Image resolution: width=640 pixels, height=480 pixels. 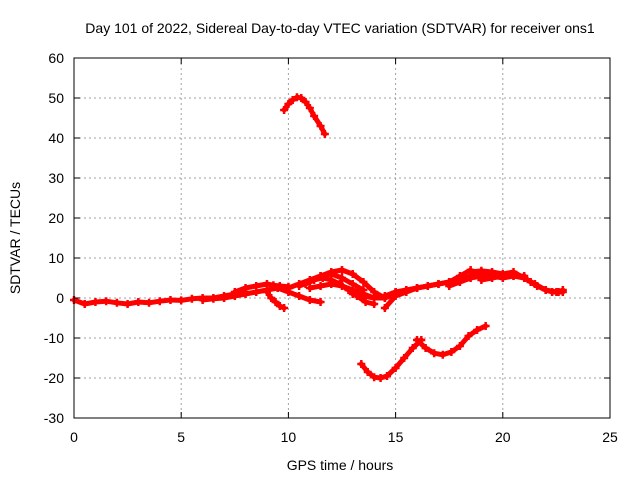 What do you see at coordinates (289, 437) in the screenshot?
I see `x-tick-label: 10` at bounding box center [289, 437].